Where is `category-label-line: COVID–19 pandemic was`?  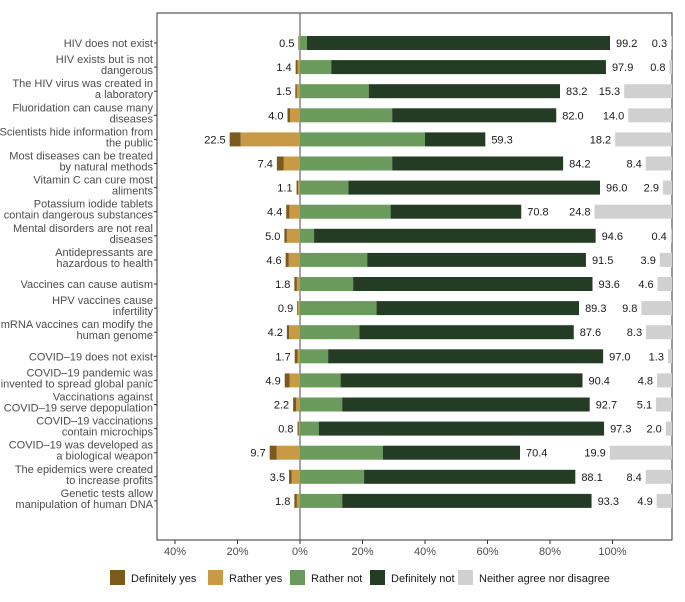
category-label-line: COVID–19 pandemic was is located at coordinates (89, 373).